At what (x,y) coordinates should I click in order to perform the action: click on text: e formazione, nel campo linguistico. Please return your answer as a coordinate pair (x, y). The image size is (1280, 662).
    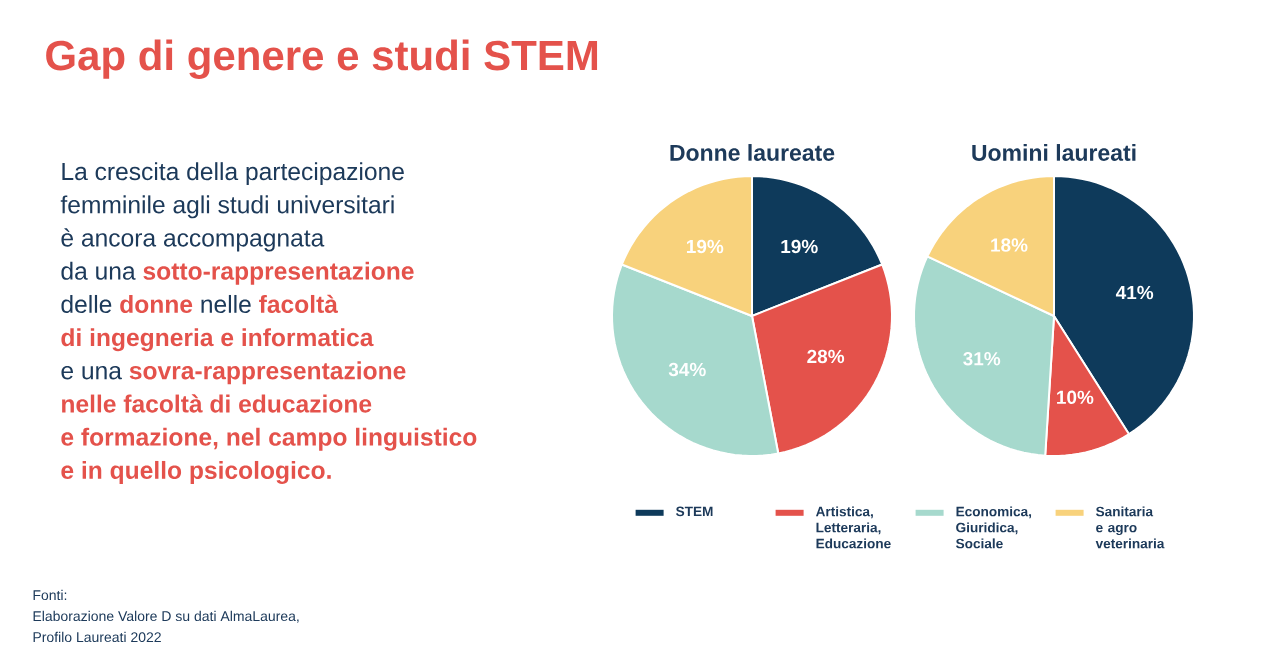
    Looking at the image, I should click on (269, 439).